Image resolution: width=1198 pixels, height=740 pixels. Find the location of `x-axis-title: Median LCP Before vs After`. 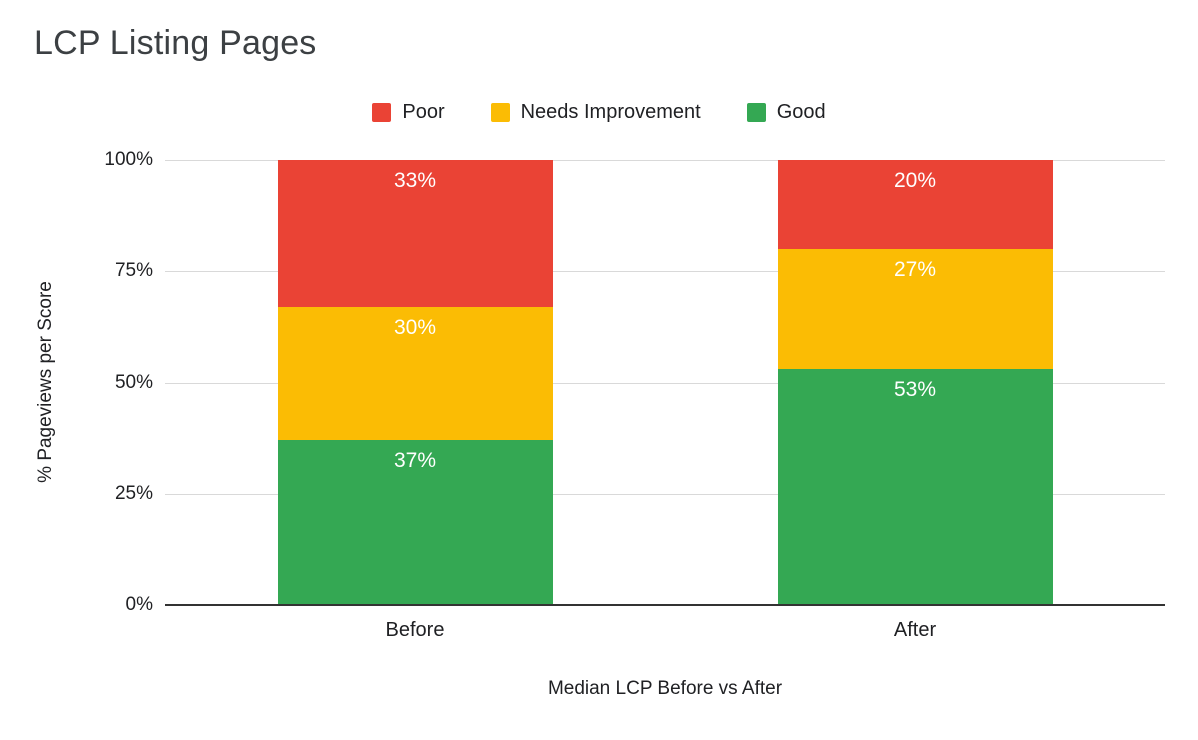

x-axis-title: Median LCP Before vs After is located at coordinates (665, 688).